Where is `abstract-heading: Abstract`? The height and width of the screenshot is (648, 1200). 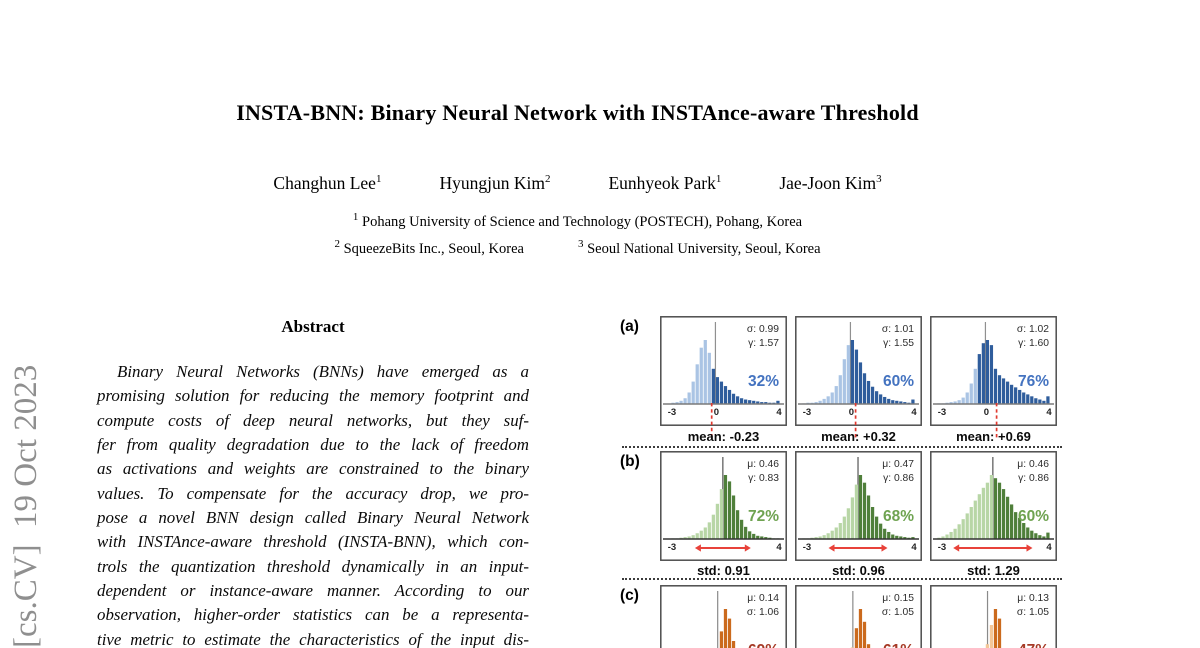 abstract-heading: Abstract is located at coordinates (313, 326).